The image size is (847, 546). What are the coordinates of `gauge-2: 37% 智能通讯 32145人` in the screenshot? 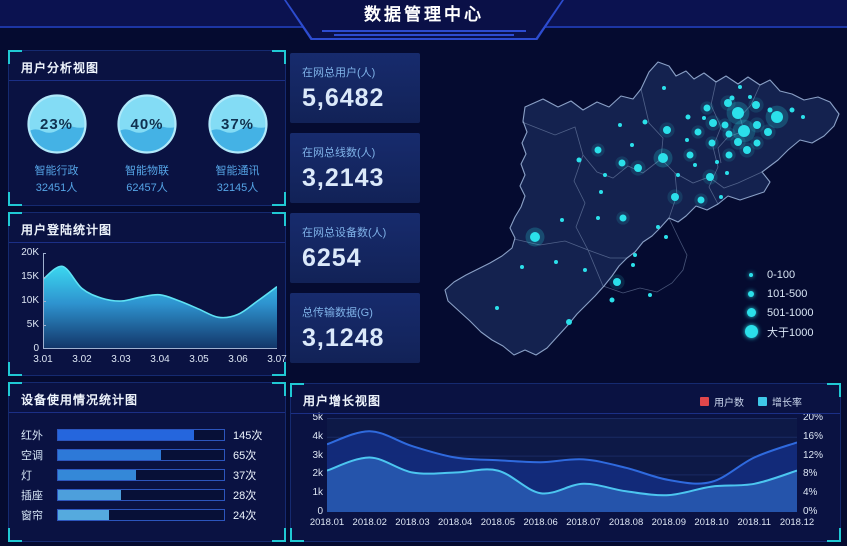 It's located at (238, 144).